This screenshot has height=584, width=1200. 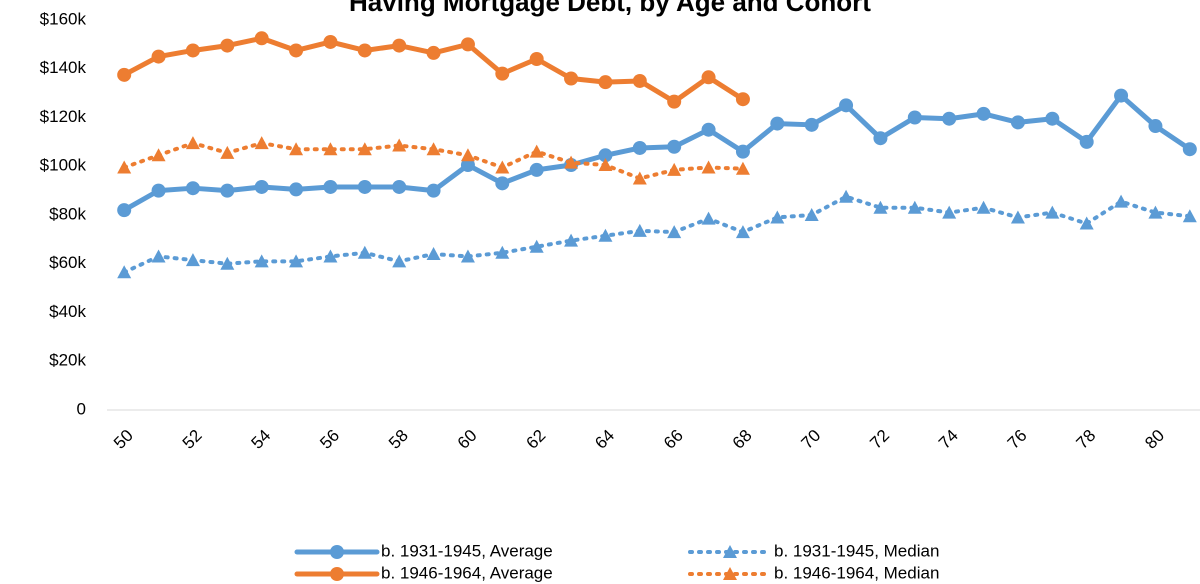 What do you see at coordinates (948, 439) in the screenshot?
I see `x-tick-label: 74` at bounding box center [948, 439].